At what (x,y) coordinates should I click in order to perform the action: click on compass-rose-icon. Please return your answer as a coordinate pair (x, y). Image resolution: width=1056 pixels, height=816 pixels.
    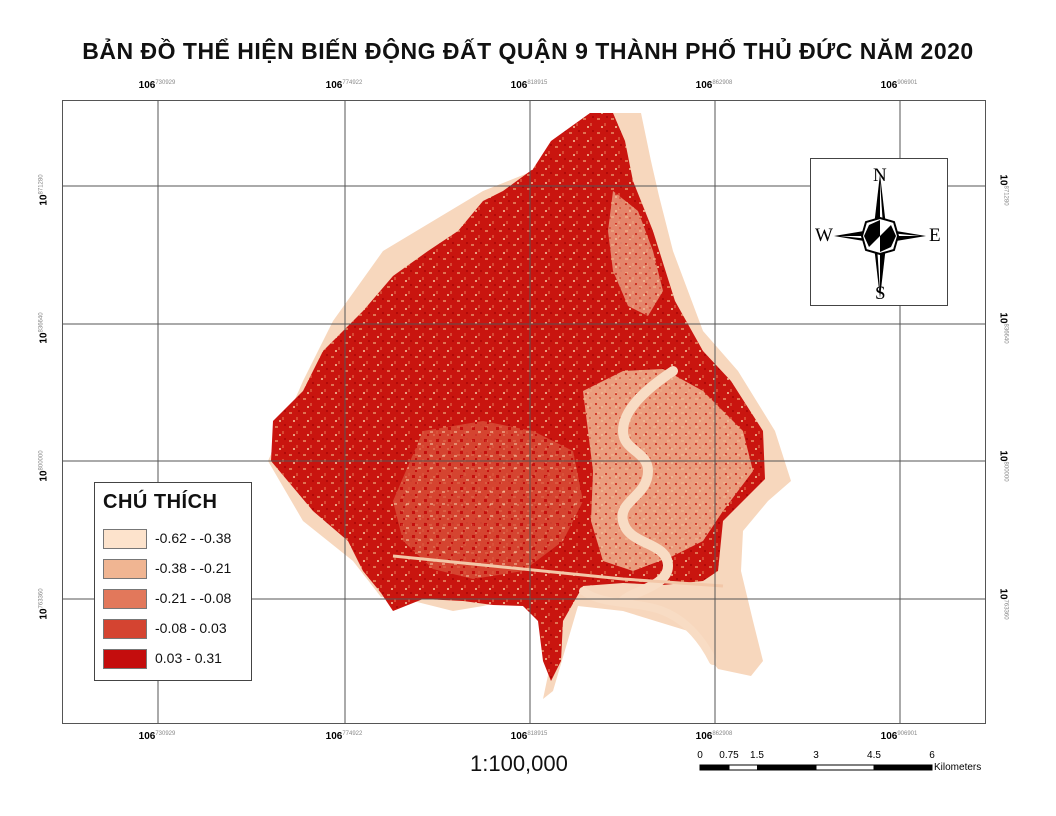
    Looking at the image, I should click on (880, 236).